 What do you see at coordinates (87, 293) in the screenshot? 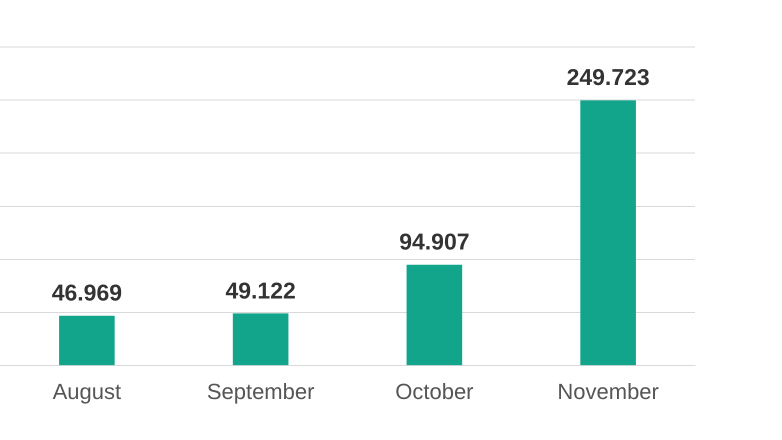
I see `data-label: 46.969` at bounding box center [87, 293].